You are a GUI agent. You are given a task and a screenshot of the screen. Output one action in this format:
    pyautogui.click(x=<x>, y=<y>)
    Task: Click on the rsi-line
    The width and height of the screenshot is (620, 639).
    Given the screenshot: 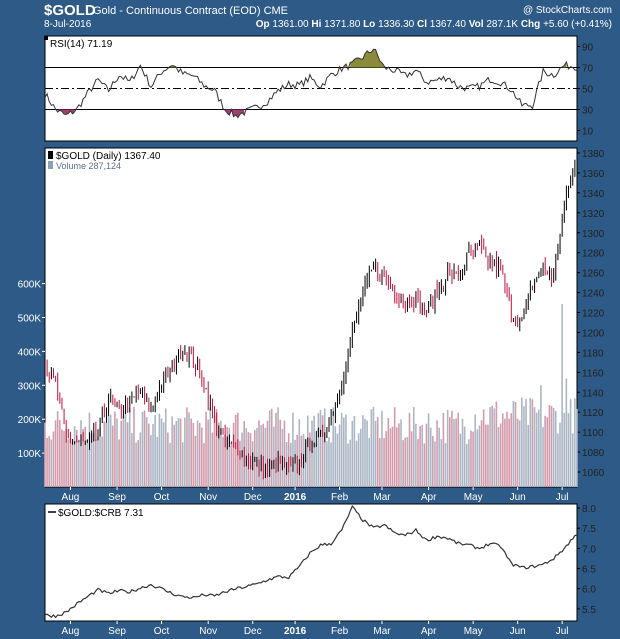 What is the action you would take?
    pyautogui.click(x=310, y=83)
    